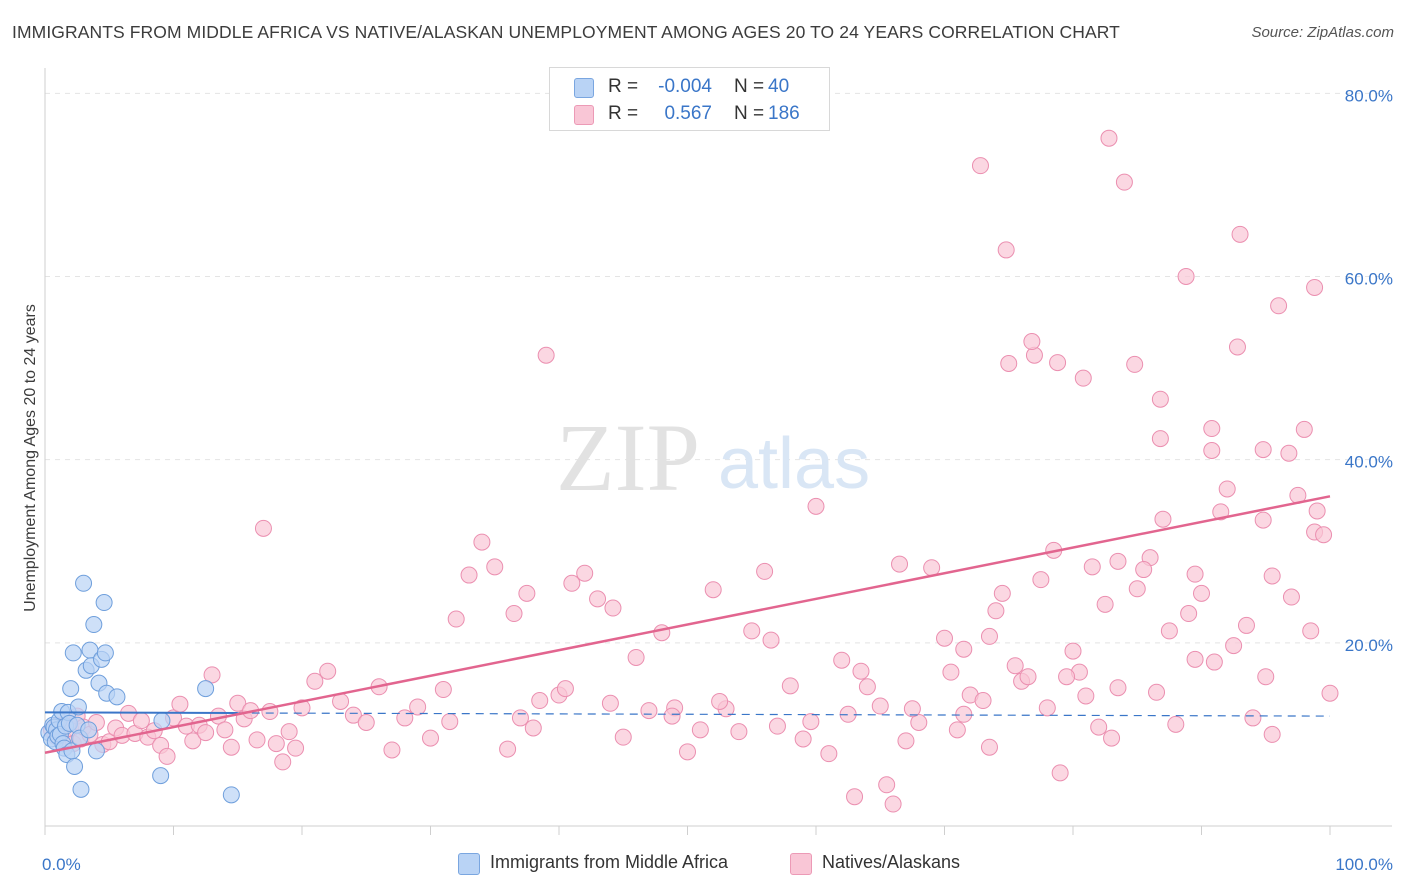 The width and height of the screenshot is (1406, 892). I want to click on bottom-legend-label: Immigrants from Middle Africa, so click(609, 862).